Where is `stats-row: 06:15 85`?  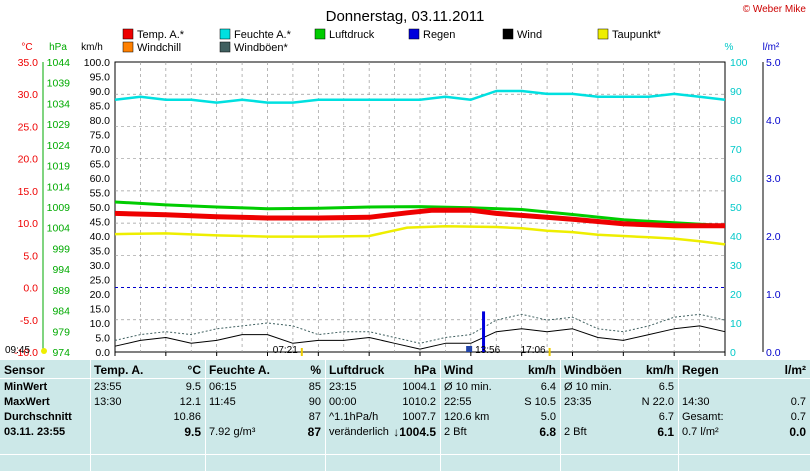
stats-row: 06:15 85 is located at coordinates (265, 387).